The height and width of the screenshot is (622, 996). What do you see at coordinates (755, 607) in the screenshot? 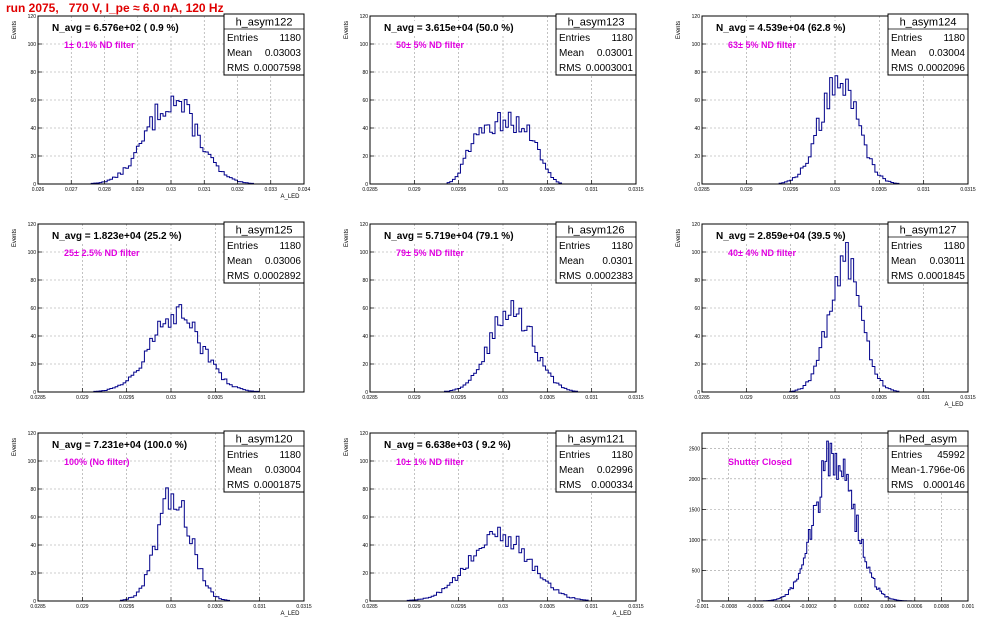
I see `x-tick-label: -0.0006` at bounding box center [755, 607].